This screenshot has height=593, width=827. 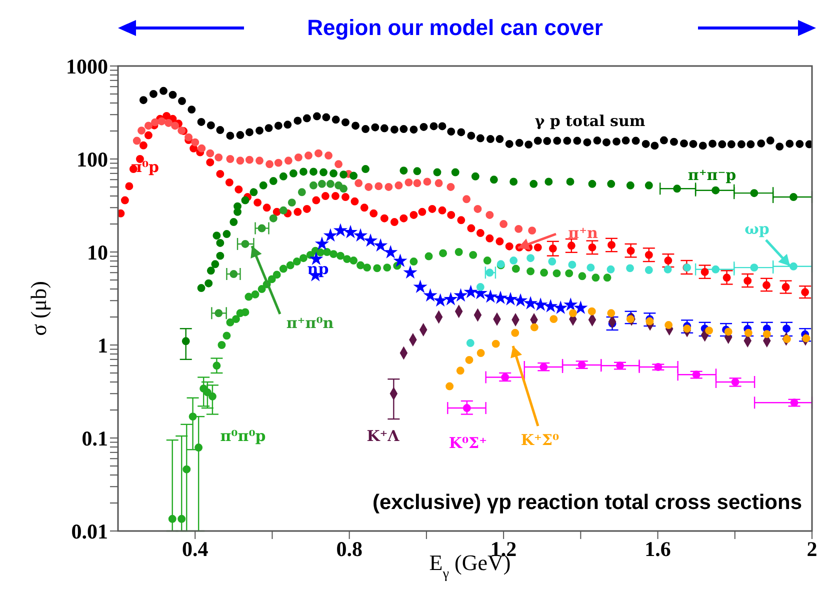 What do you see at coordinates (657, 548) in the screenshot?
I see `x-tick-label: 1.6` at bounding box center [657, 548].